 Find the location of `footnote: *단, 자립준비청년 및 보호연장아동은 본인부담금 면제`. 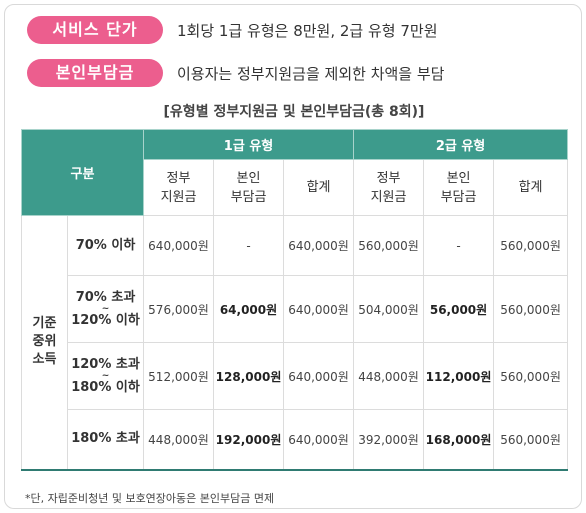

footnote: *단, 자립준비청년 및 보호연장아동은 본인부담금 면제 is located at coordinates (150, 498).